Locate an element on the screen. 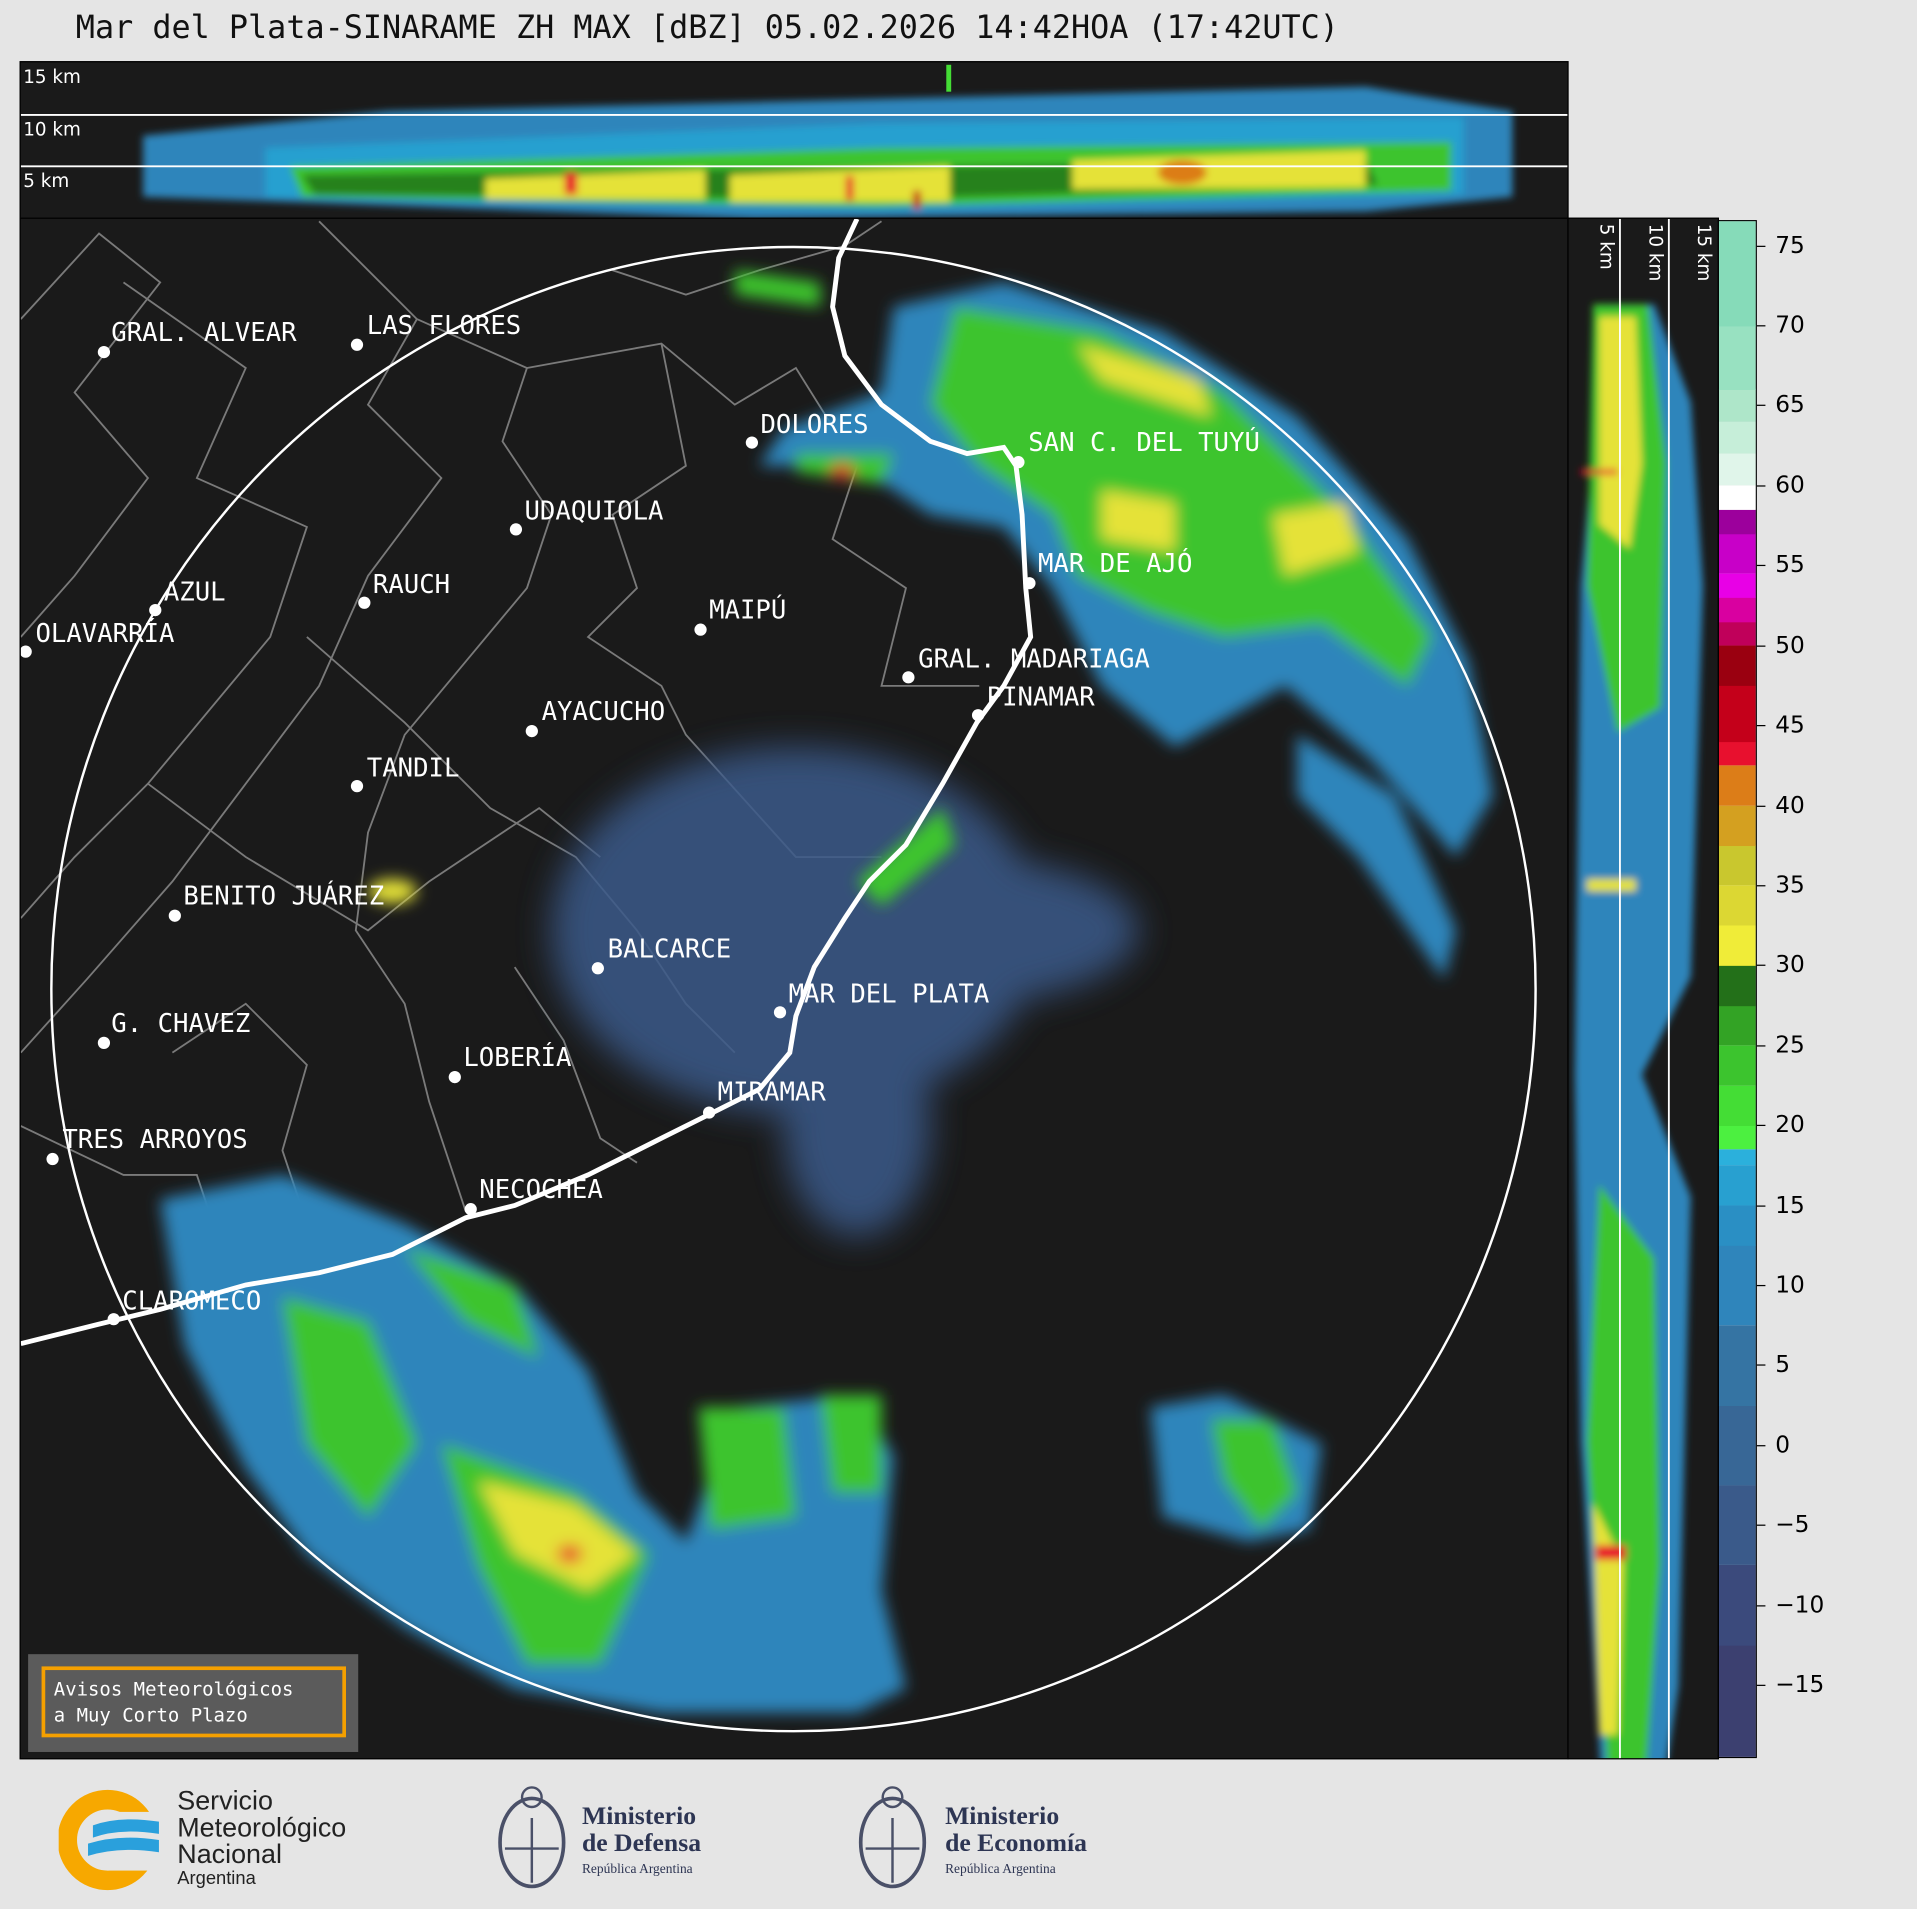 The image size is (1917, 1909). svg-text: MAR DEL PLATA is located at coordinates (889, 995).